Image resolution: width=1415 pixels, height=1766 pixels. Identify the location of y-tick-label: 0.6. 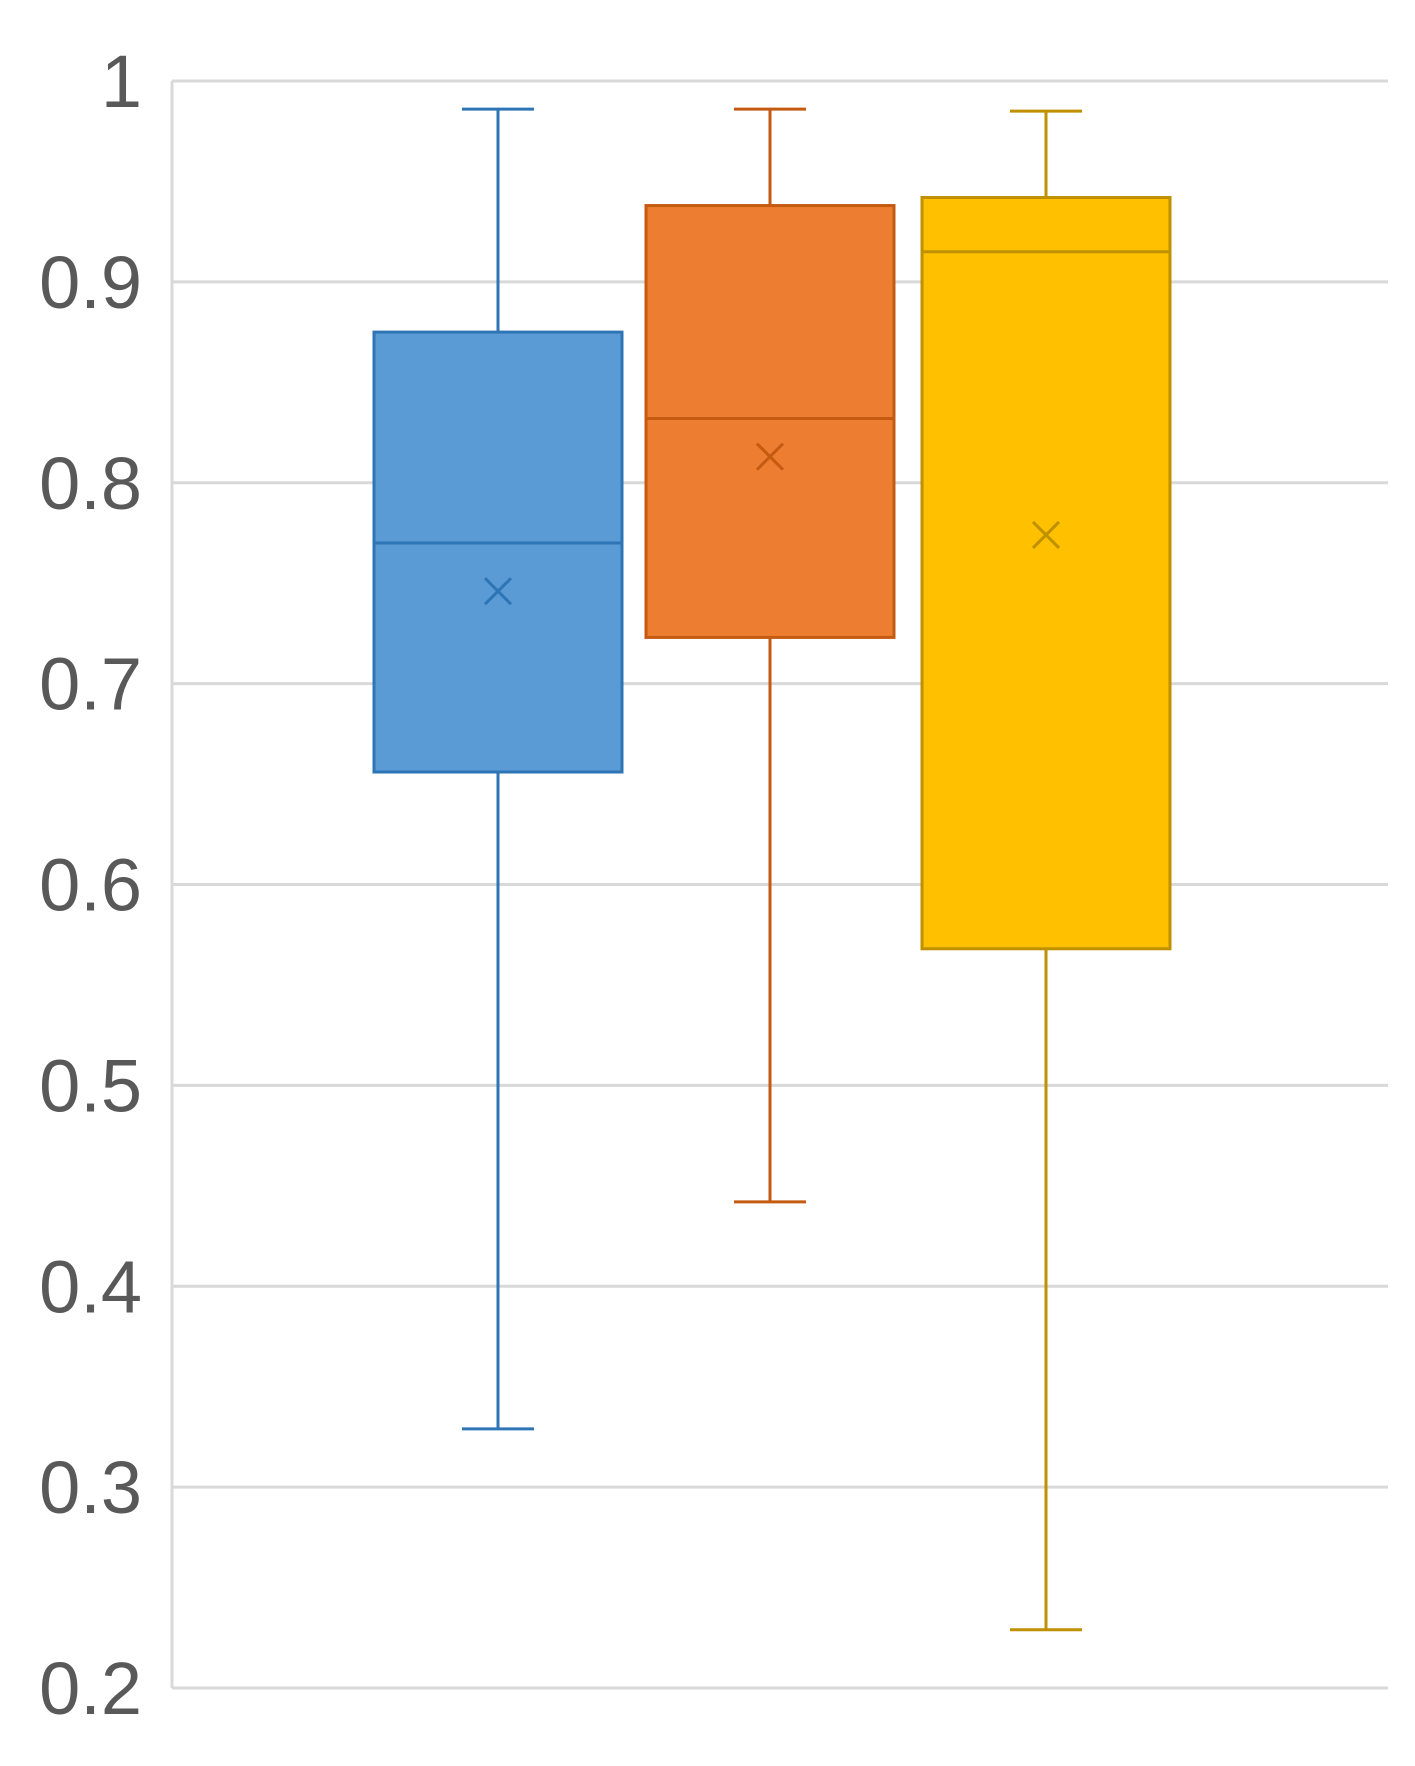
(90, 885).